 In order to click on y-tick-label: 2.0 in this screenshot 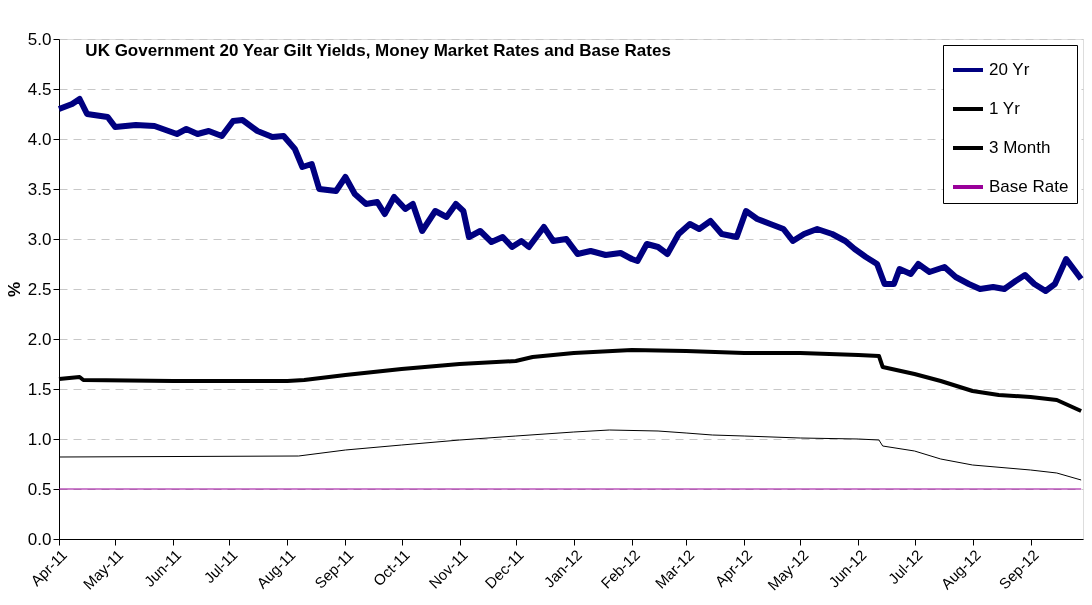, I will do `click(39, 339)`.